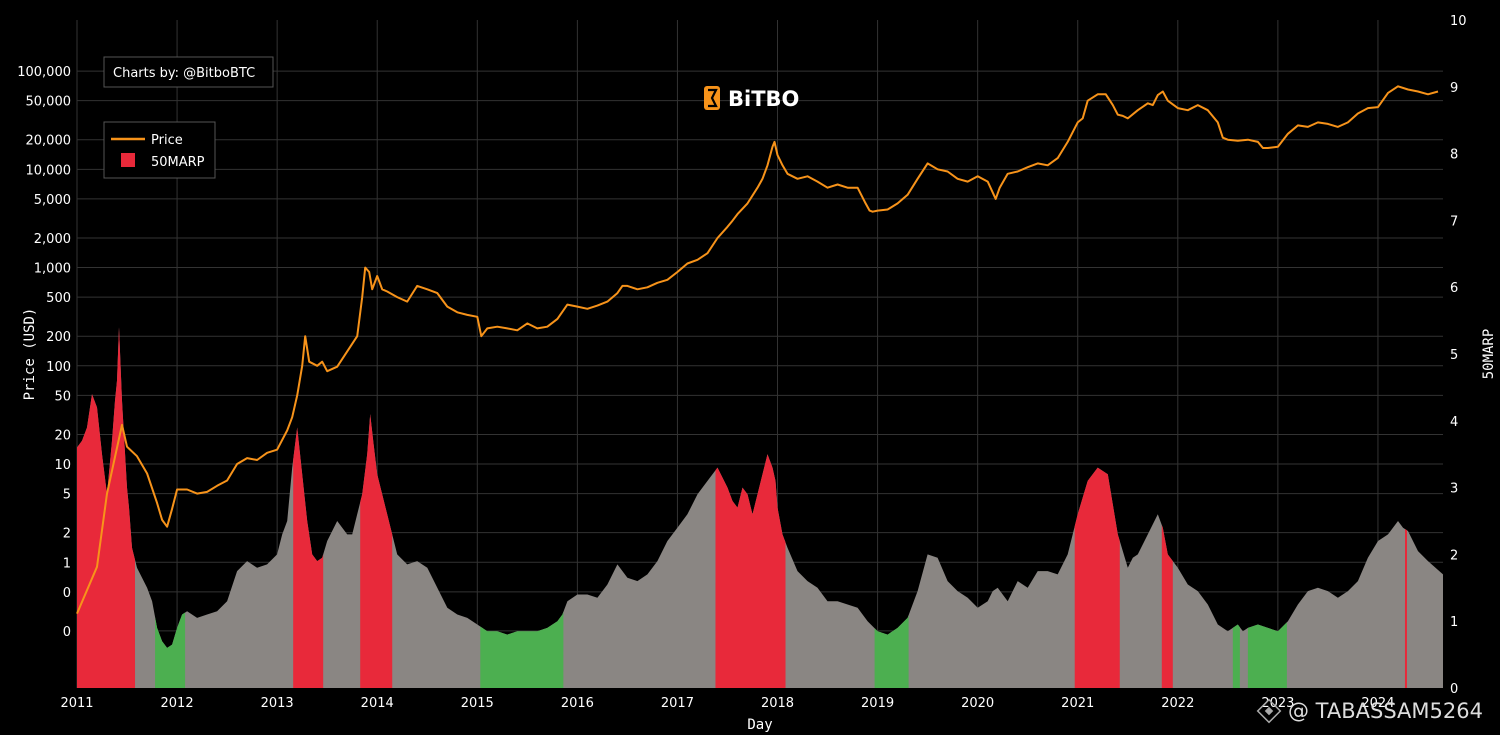 The width and height of the screenshot is (1500, 735). What do you see at coordinates (52, 239) in the screenshot?
I see `y-tick-label: 2,000` at bounding box center [52, 239].